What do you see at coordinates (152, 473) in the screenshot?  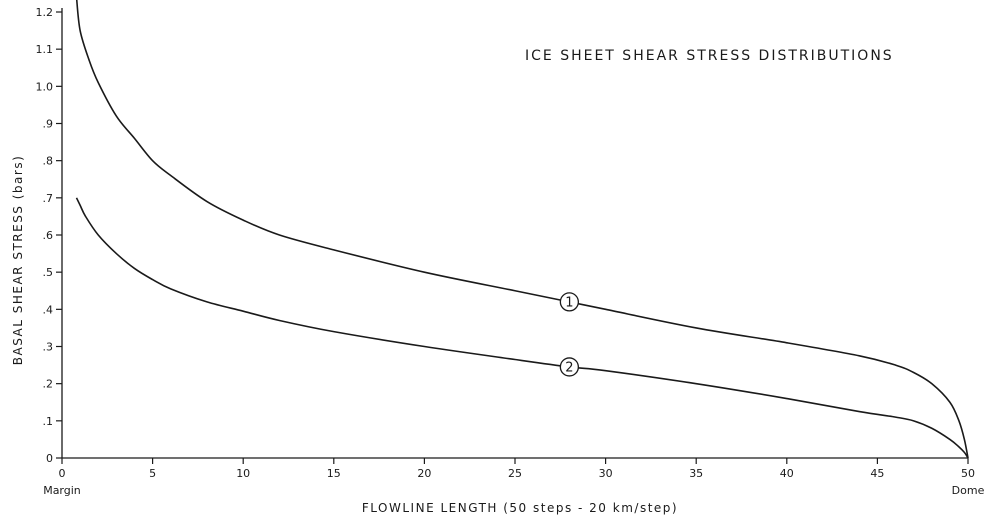 I see `x-tick-label: 5` at bounding box center [152, 473].